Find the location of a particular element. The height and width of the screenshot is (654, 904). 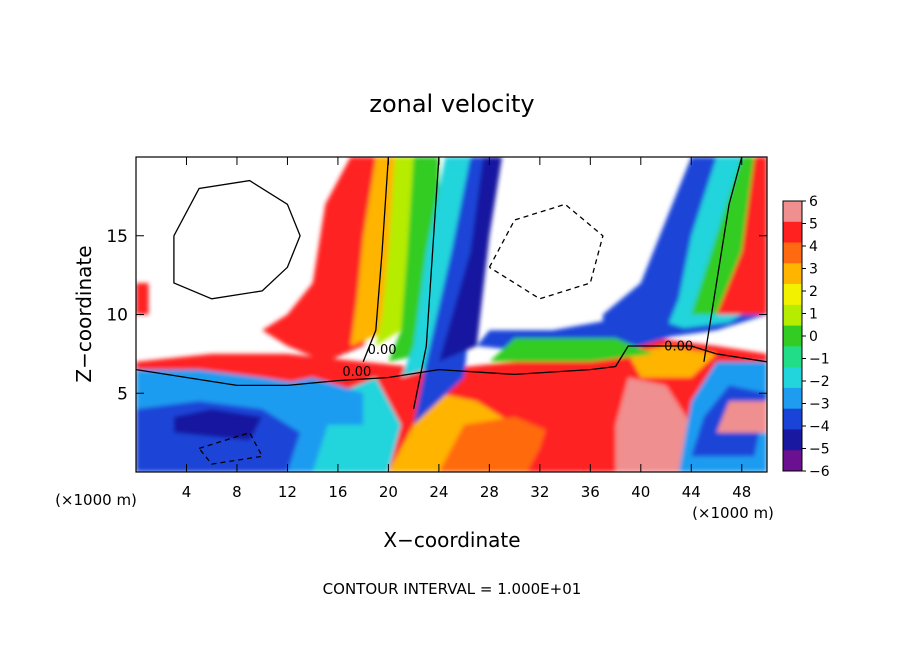

x-tick-label: 36 is located at coordinates (590, 492).